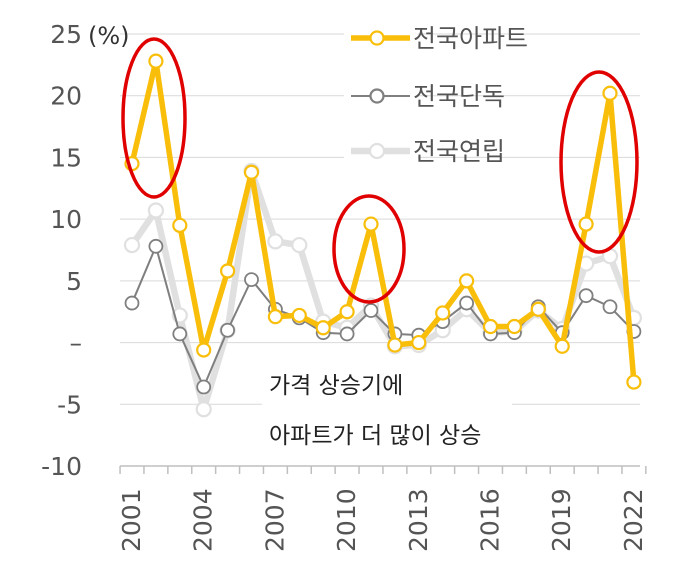 The height and width of the screenshot is (576, 691). What do you see at coordinates (61, 250) in the screenshot?
I see `y-axis: 25 20 15 10 5 – -5 -10` at bounding box center [61, 250].